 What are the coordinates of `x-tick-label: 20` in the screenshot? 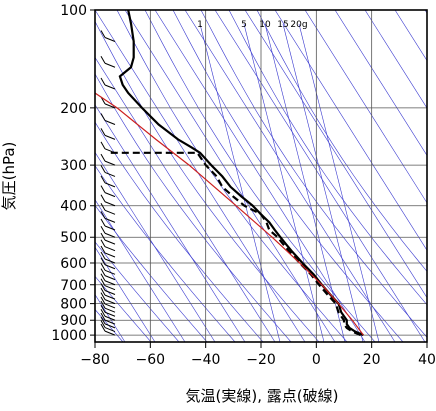 It's located at (372, 360).